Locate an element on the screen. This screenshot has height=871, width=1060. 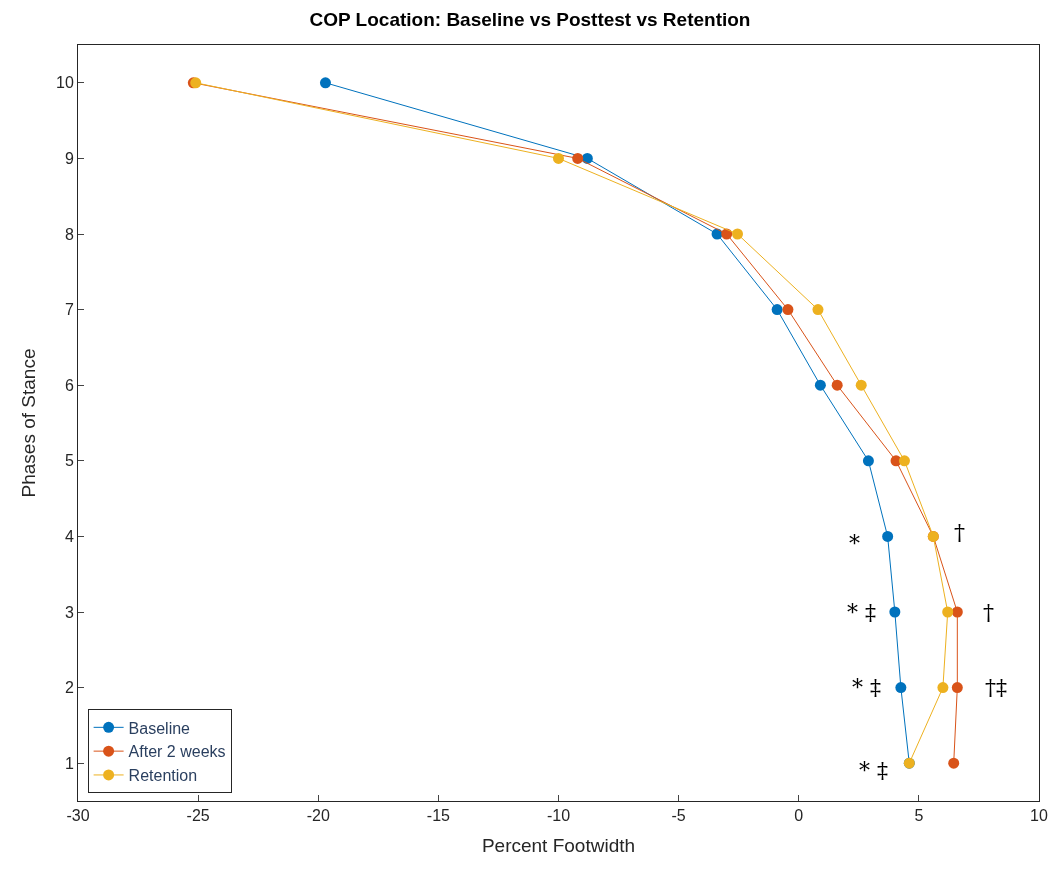
x-tick-label: 5 is located at coordinates (919, 816).